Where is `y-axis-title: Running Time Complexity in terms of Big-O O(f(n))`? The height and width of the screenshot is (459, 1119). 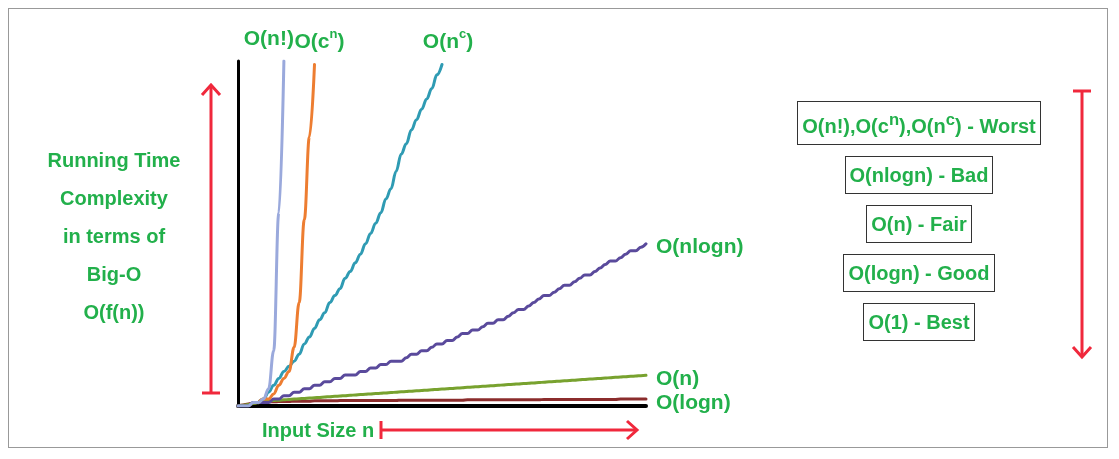 y-axis-title: Running Time Complexity in terms of Big-O O(f(n)) is located at coordinates (114, 236).